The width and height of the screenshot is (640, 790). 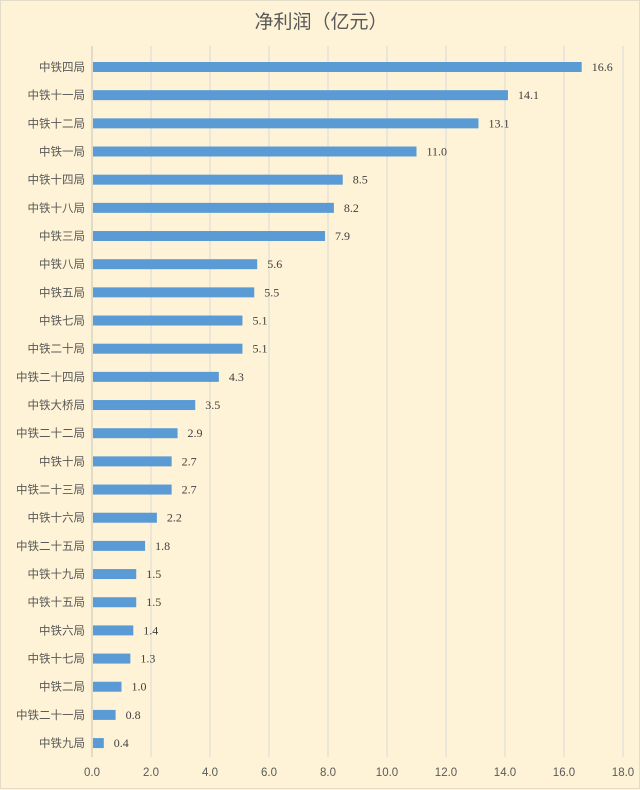 I want to click on x-tick-label: 4.0, so click(x=210, y=773).